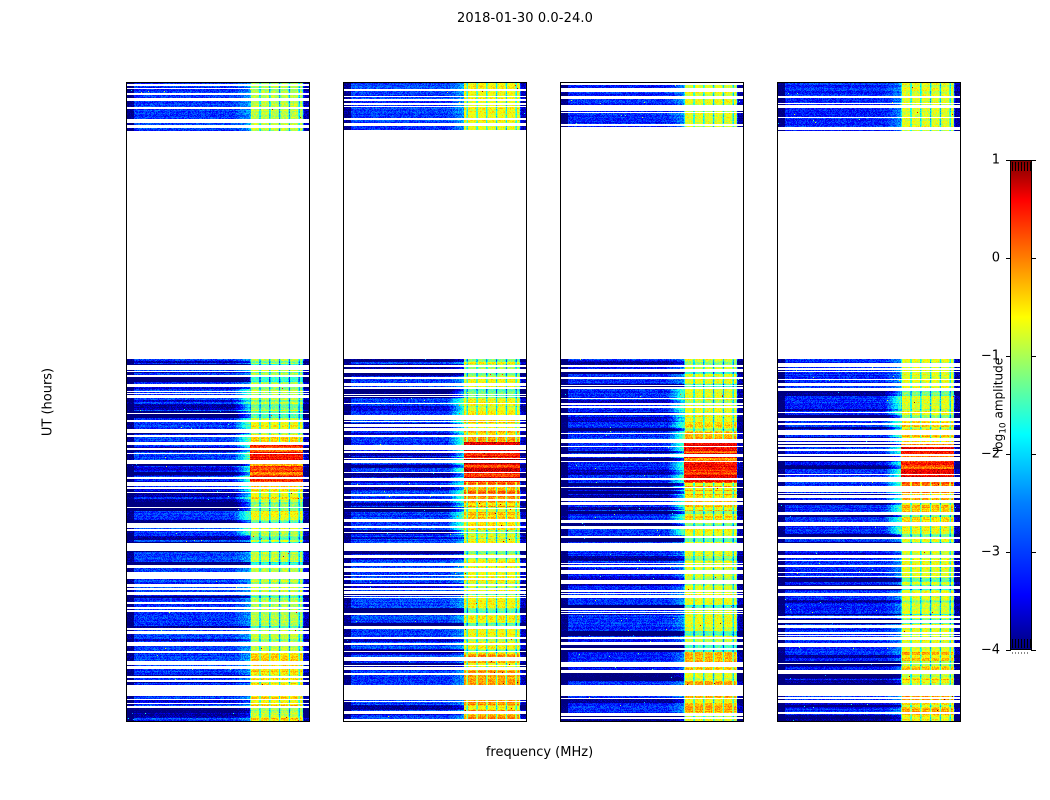  What do you see at coordinates (990, 454) in the screenshot?
I see `colorbar-tick-label--2: −2` at bounding box center [990, 454].